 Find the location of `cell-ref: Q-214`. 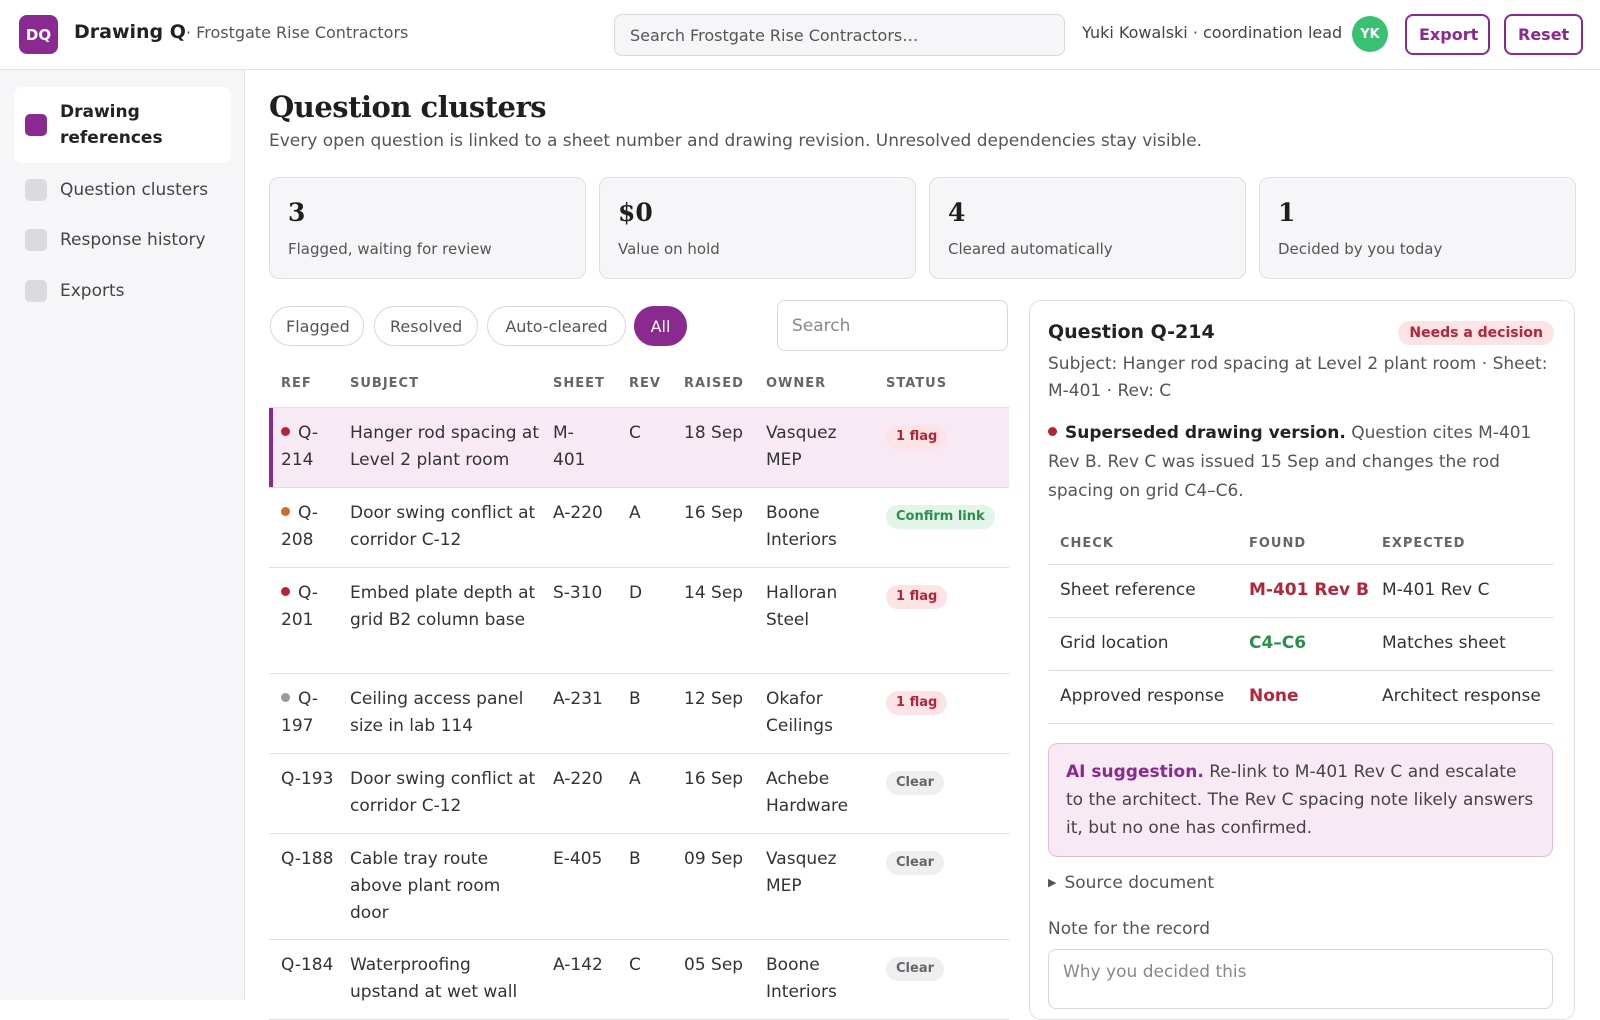

cell-ref: Q-214 is located at coordinates (299, 446).